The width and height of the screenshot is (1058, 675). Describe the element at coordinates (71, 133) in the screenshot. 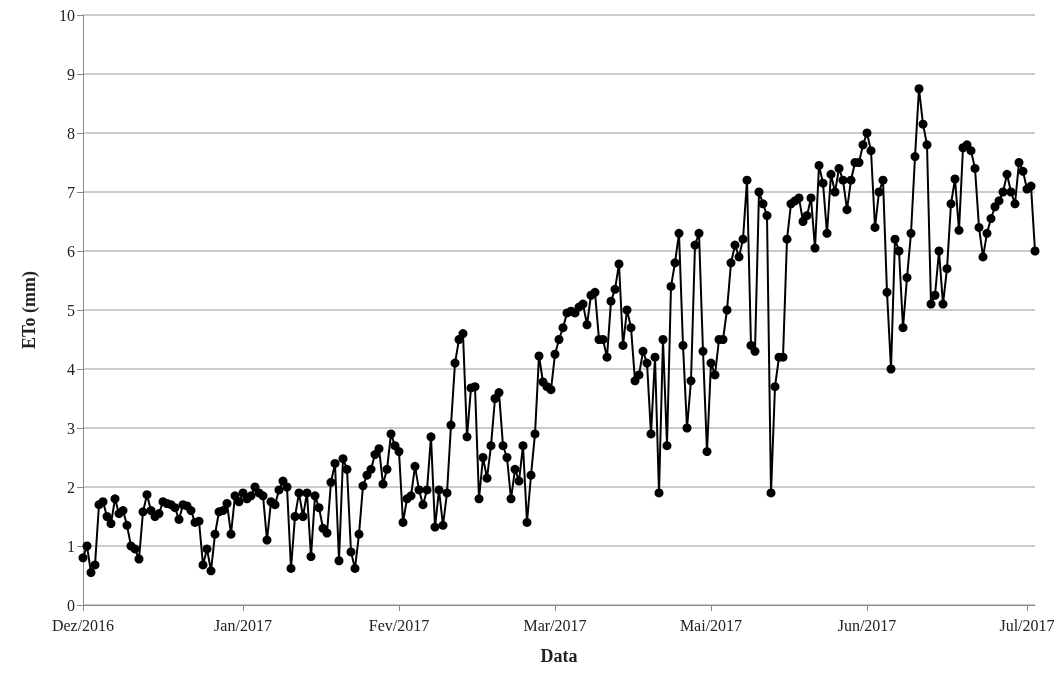

I see `y-tick-label: 8` at that location.